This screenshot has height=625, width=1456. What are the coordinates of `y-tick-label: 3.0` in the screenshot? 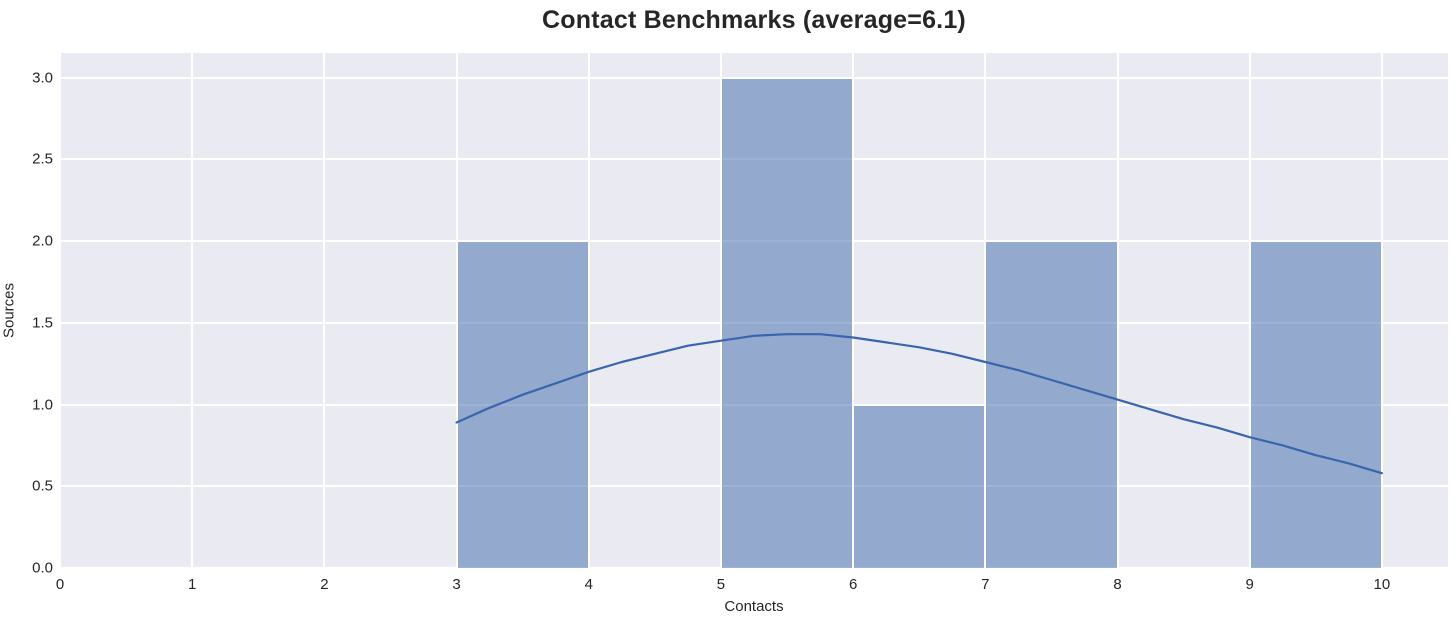 It's located at (42, 78).